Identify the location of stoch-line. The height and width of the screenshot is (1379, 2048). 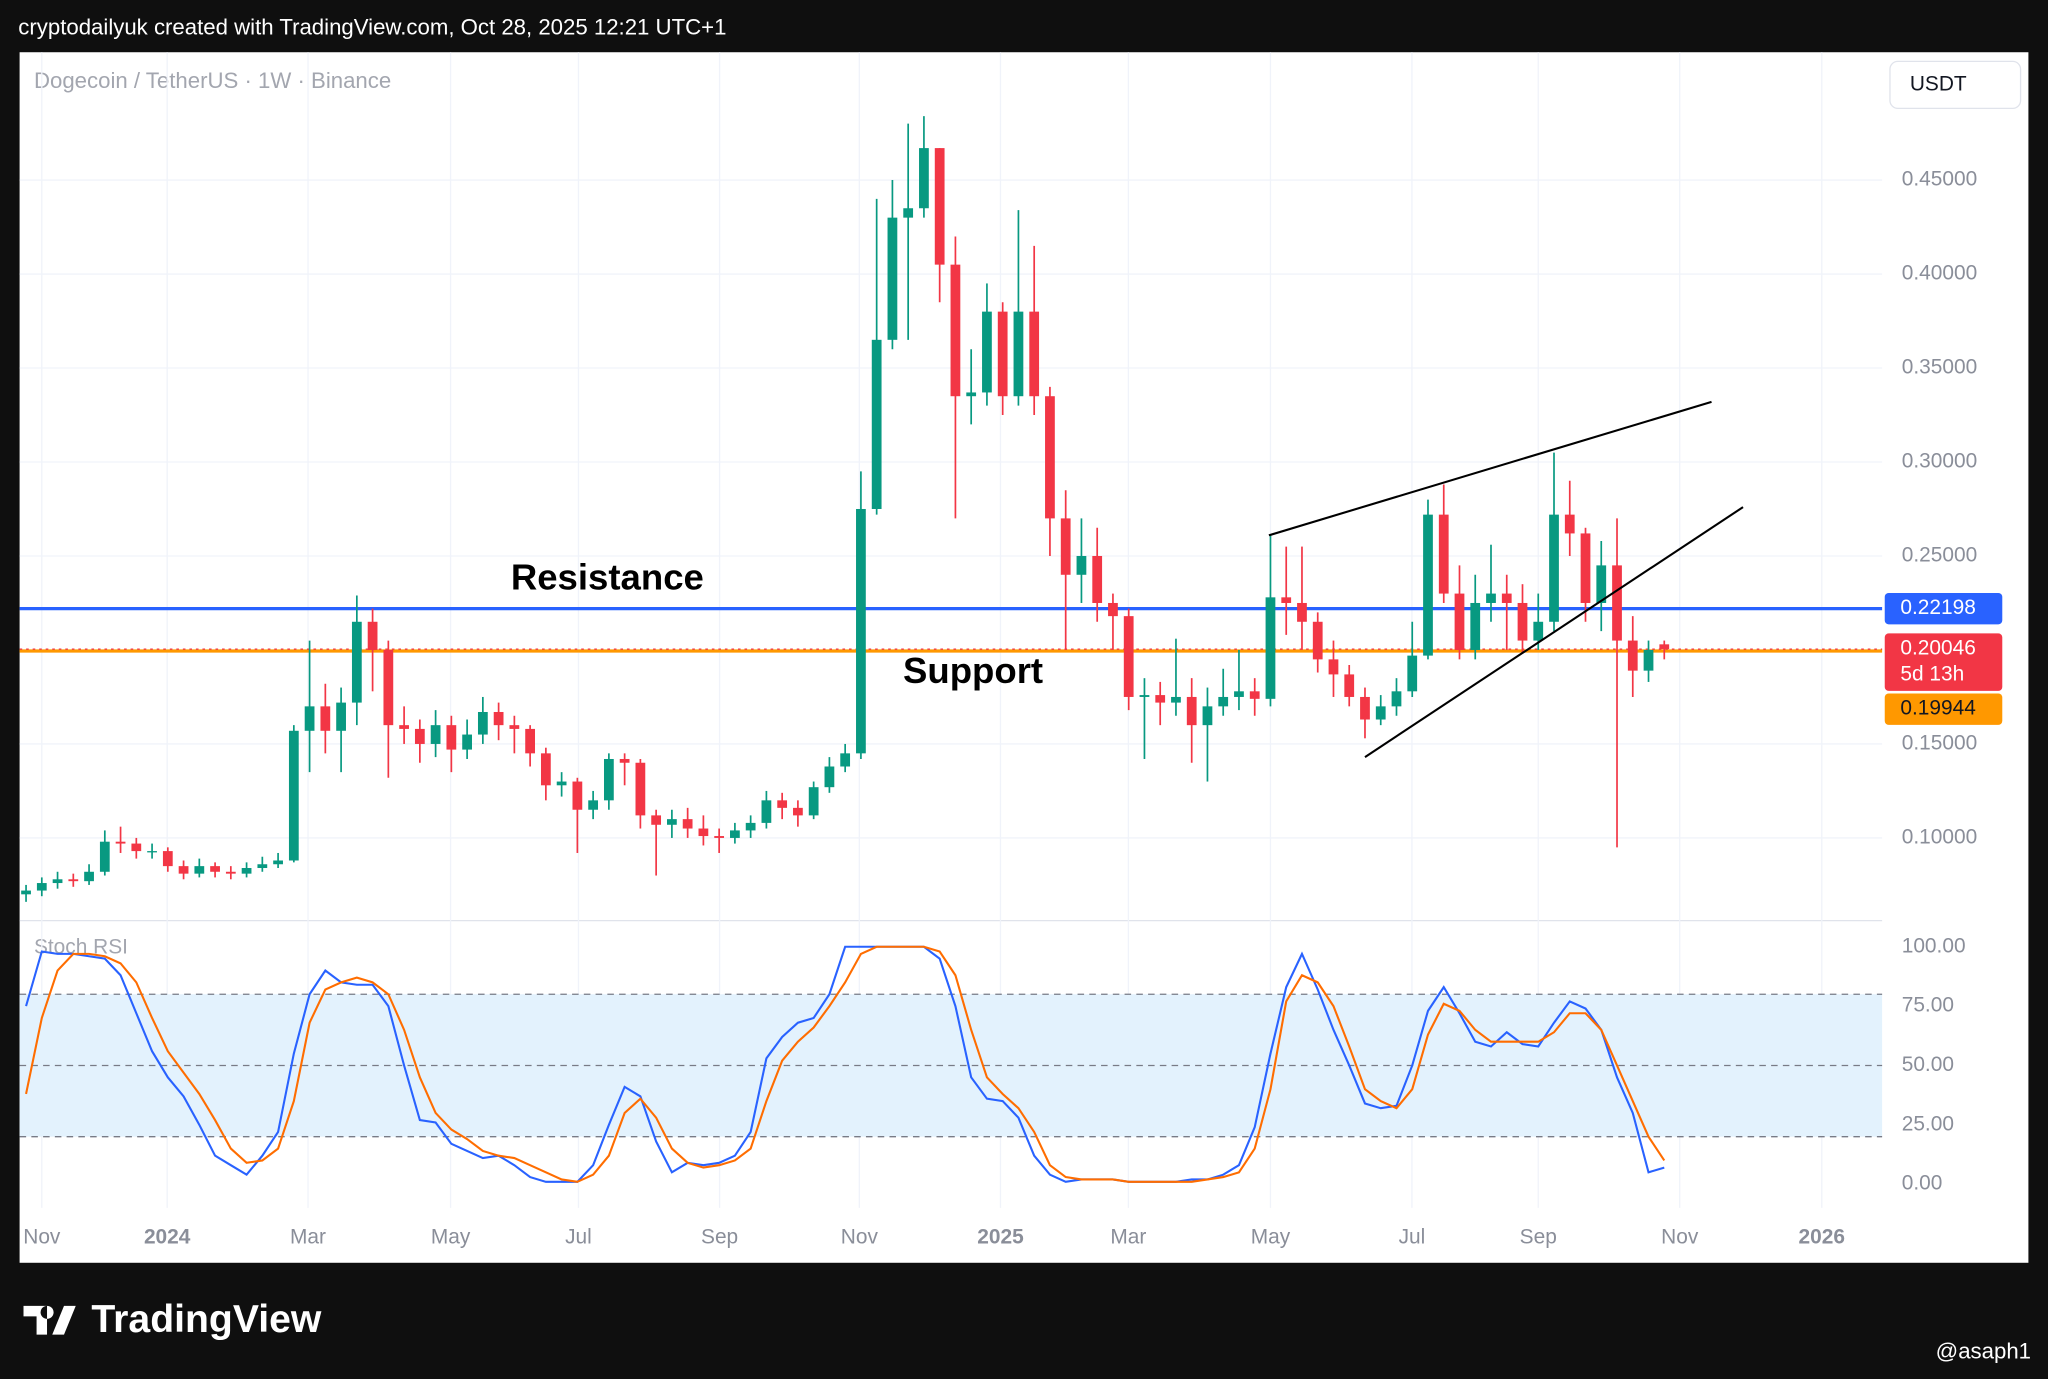
(845, 1064).